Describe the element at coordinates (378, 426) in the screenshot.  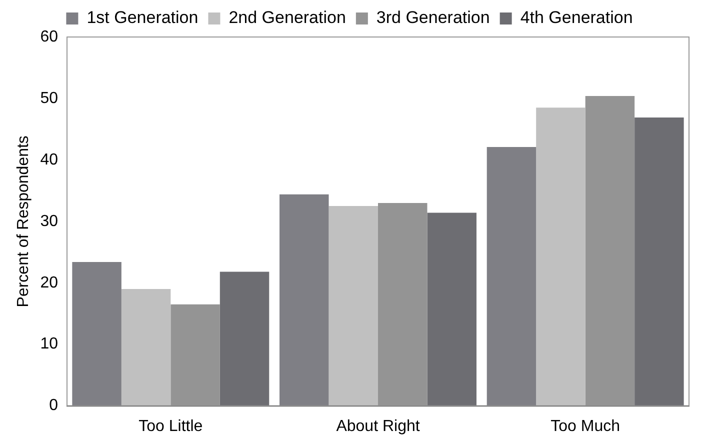
I see `x-tick-label: About Right` at that location.